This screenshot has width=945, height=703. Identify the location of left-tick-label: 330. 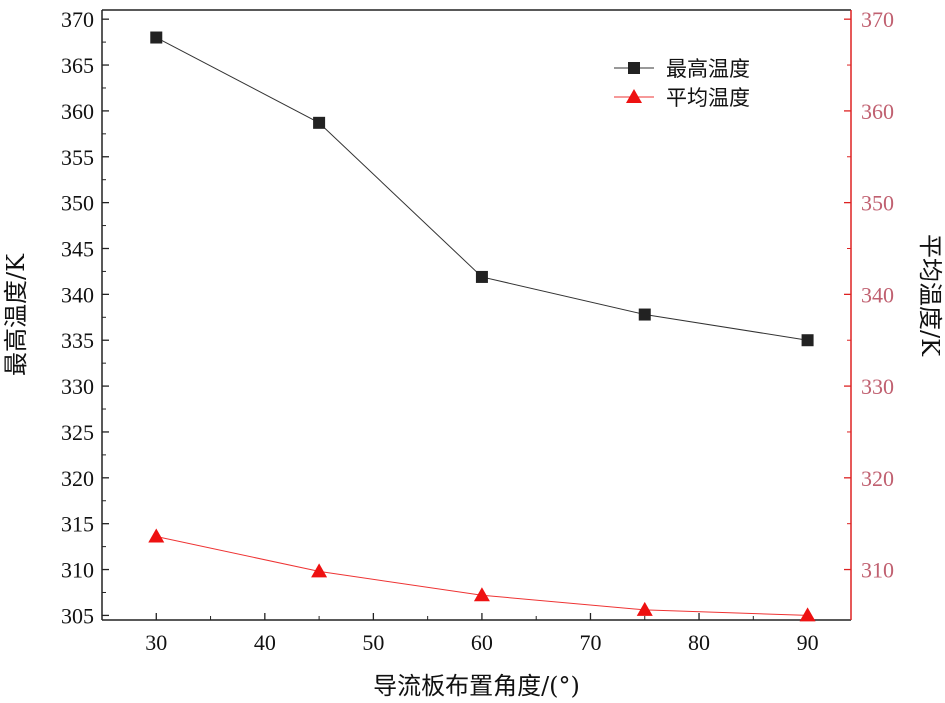
(77, 386).